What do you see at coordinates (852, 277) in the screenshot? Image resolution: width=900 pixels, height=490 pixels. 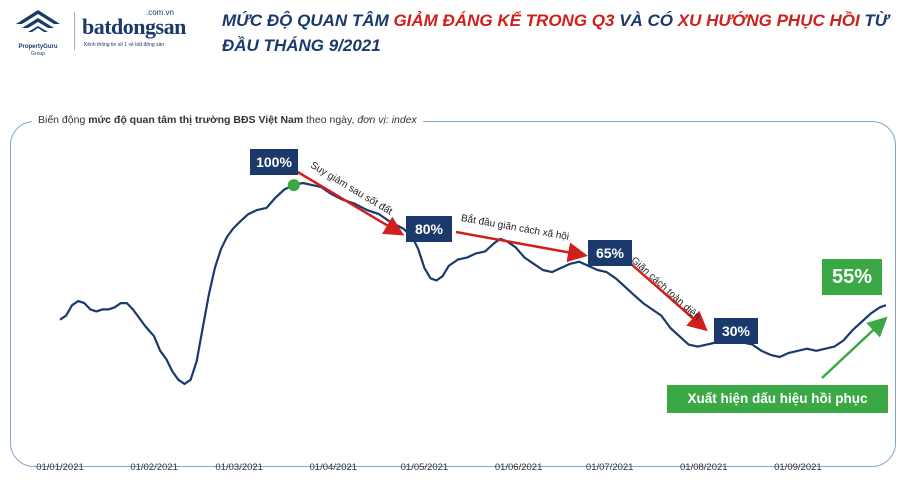 I see `value-box-55: 55%` at bounding box center [852, 277].